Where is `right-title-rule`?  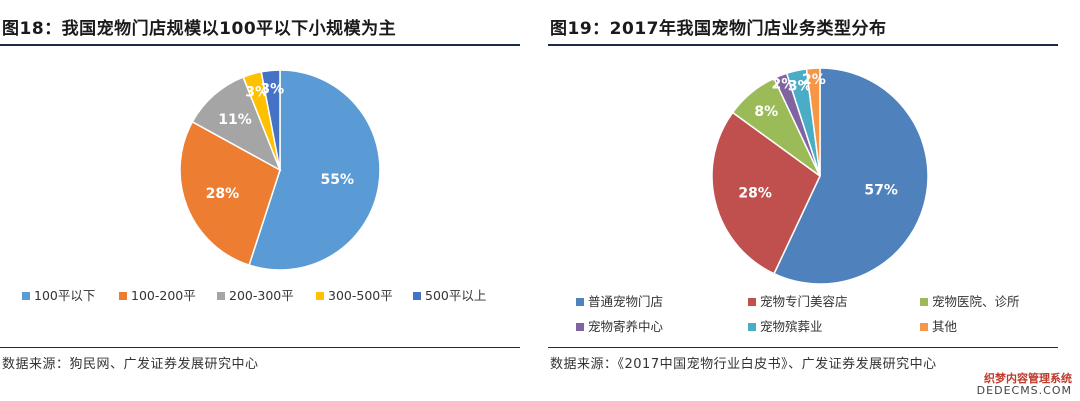 right-title-rule is located at coordinates (803, 45).